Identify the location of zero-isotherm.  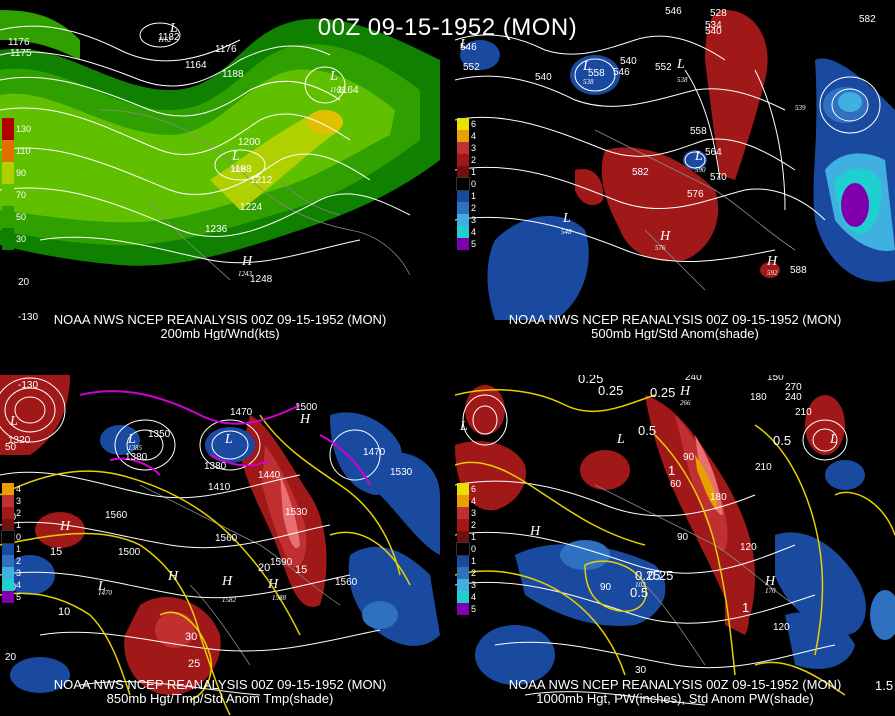
(225, 438).